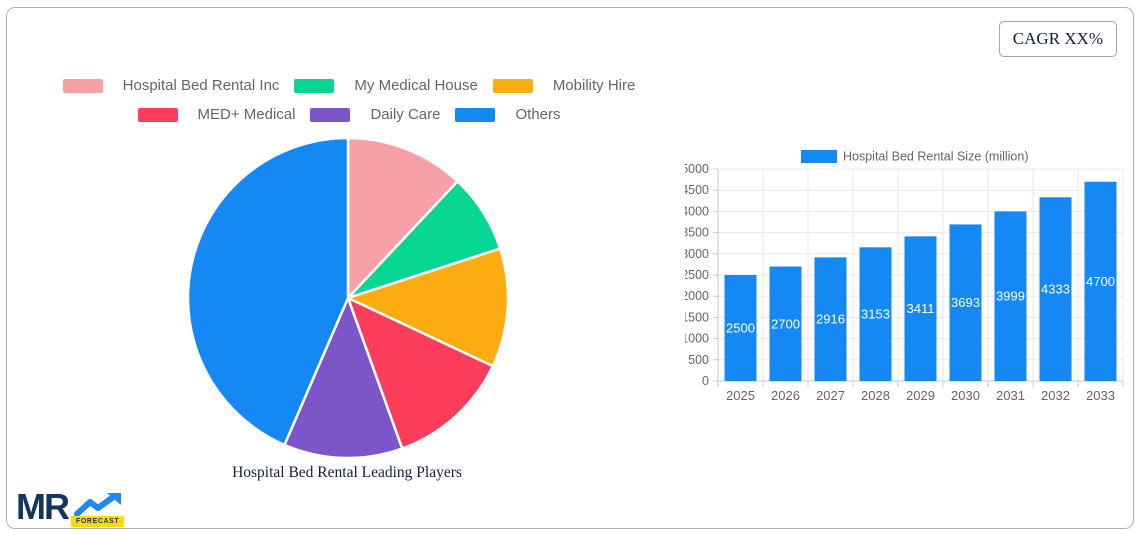  What do you see at coordinates (920, 395) in the screenshot?
I see `x-tick-label: 2029` at bounding box center [920, 395].